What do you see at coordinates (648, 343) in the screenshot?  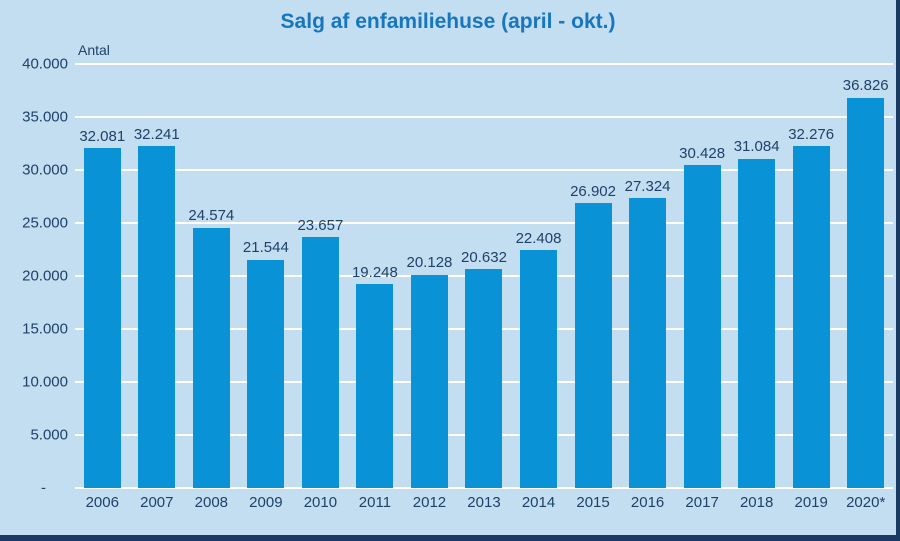 I see `bar-2016` at bounding box center [648, 343].